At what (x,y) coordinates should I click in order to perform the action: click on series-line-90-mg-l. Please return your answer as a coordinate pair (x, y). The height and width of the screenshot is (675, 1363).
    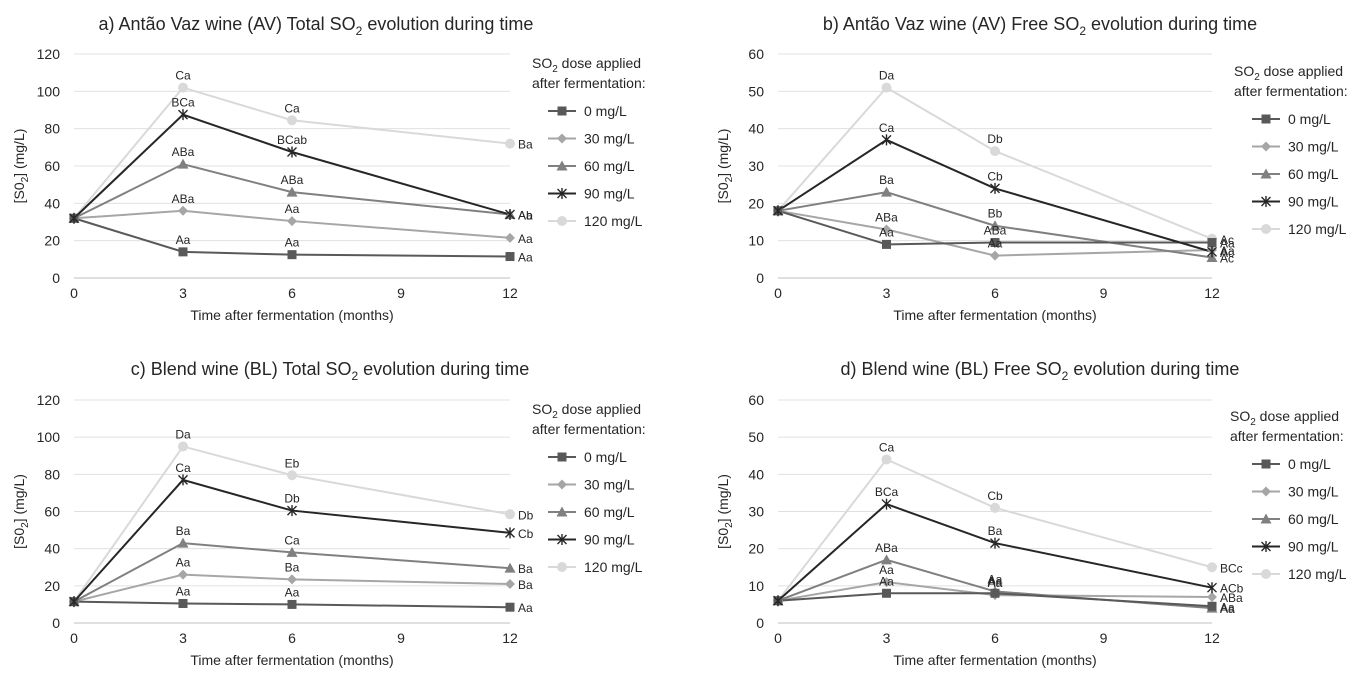
    Looking at the image, I should click on (292, 540).